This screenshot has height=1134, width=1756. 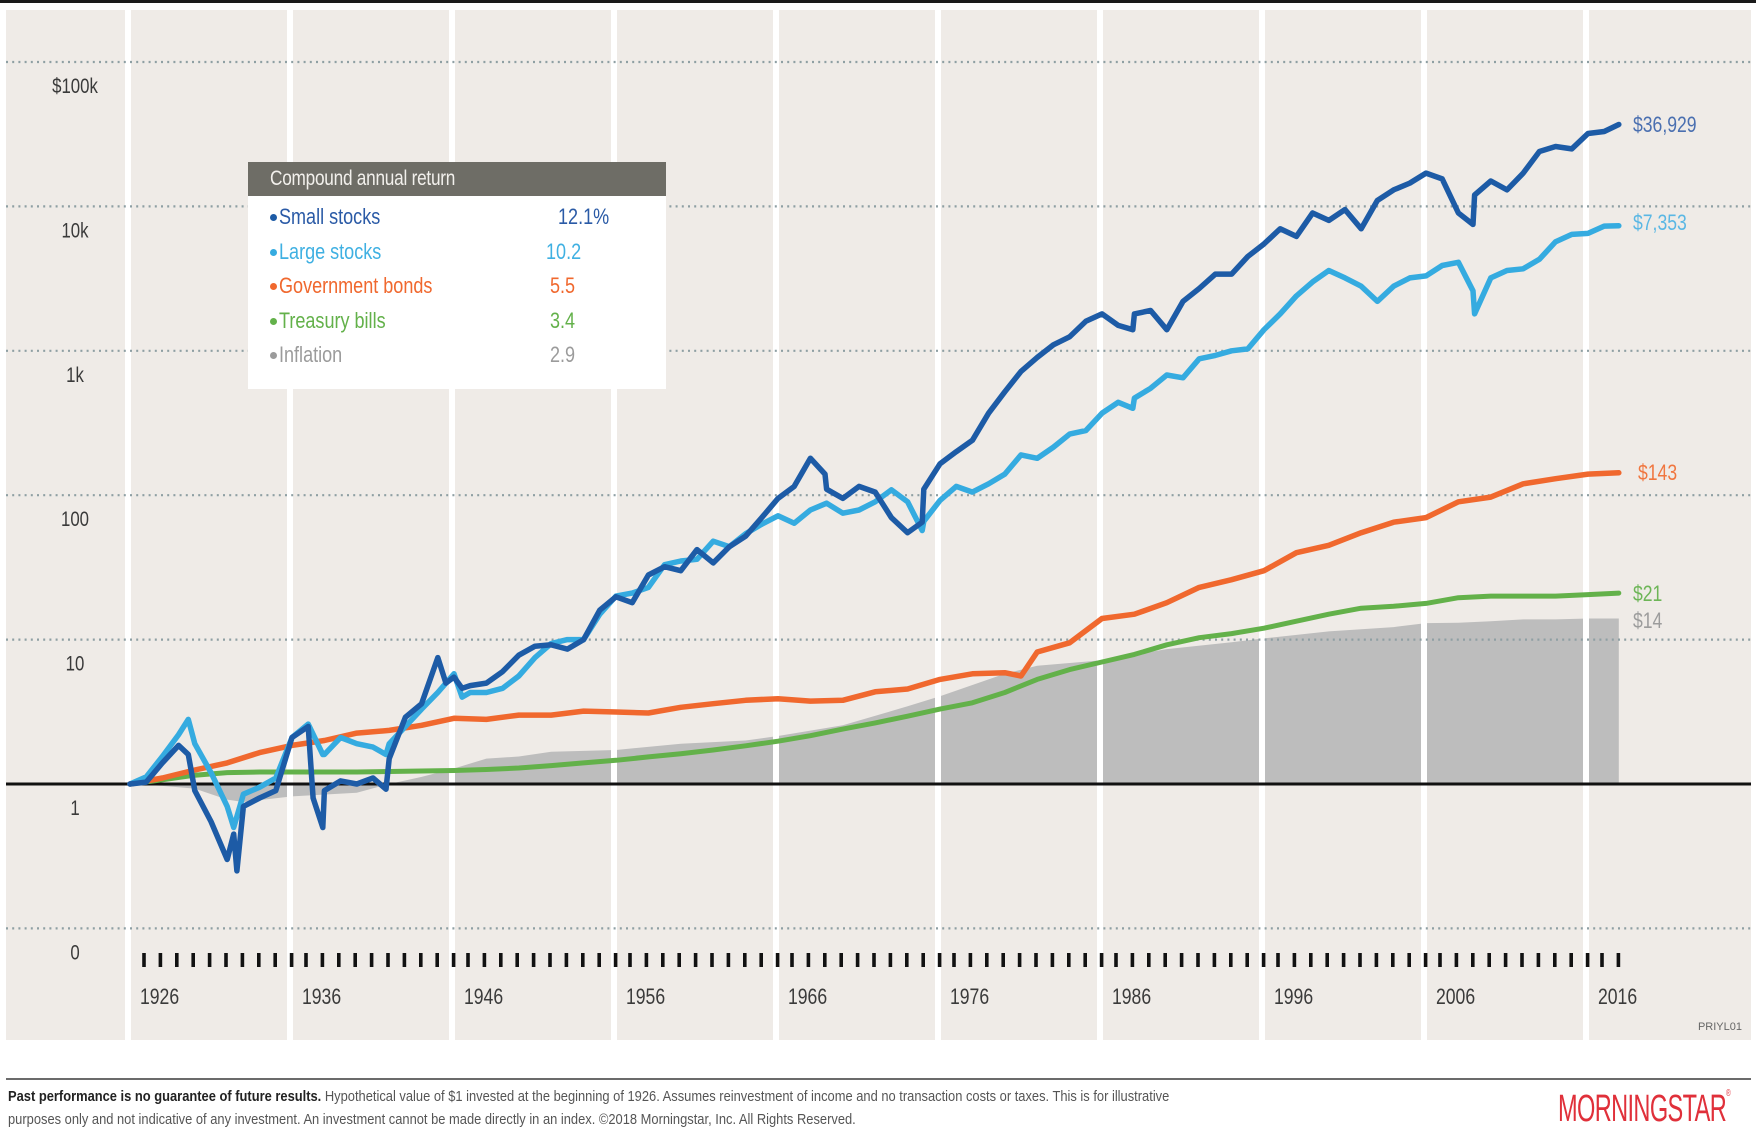 I want to click on legend-item: Treasury bills 3.4, so click(x=457, y=321).